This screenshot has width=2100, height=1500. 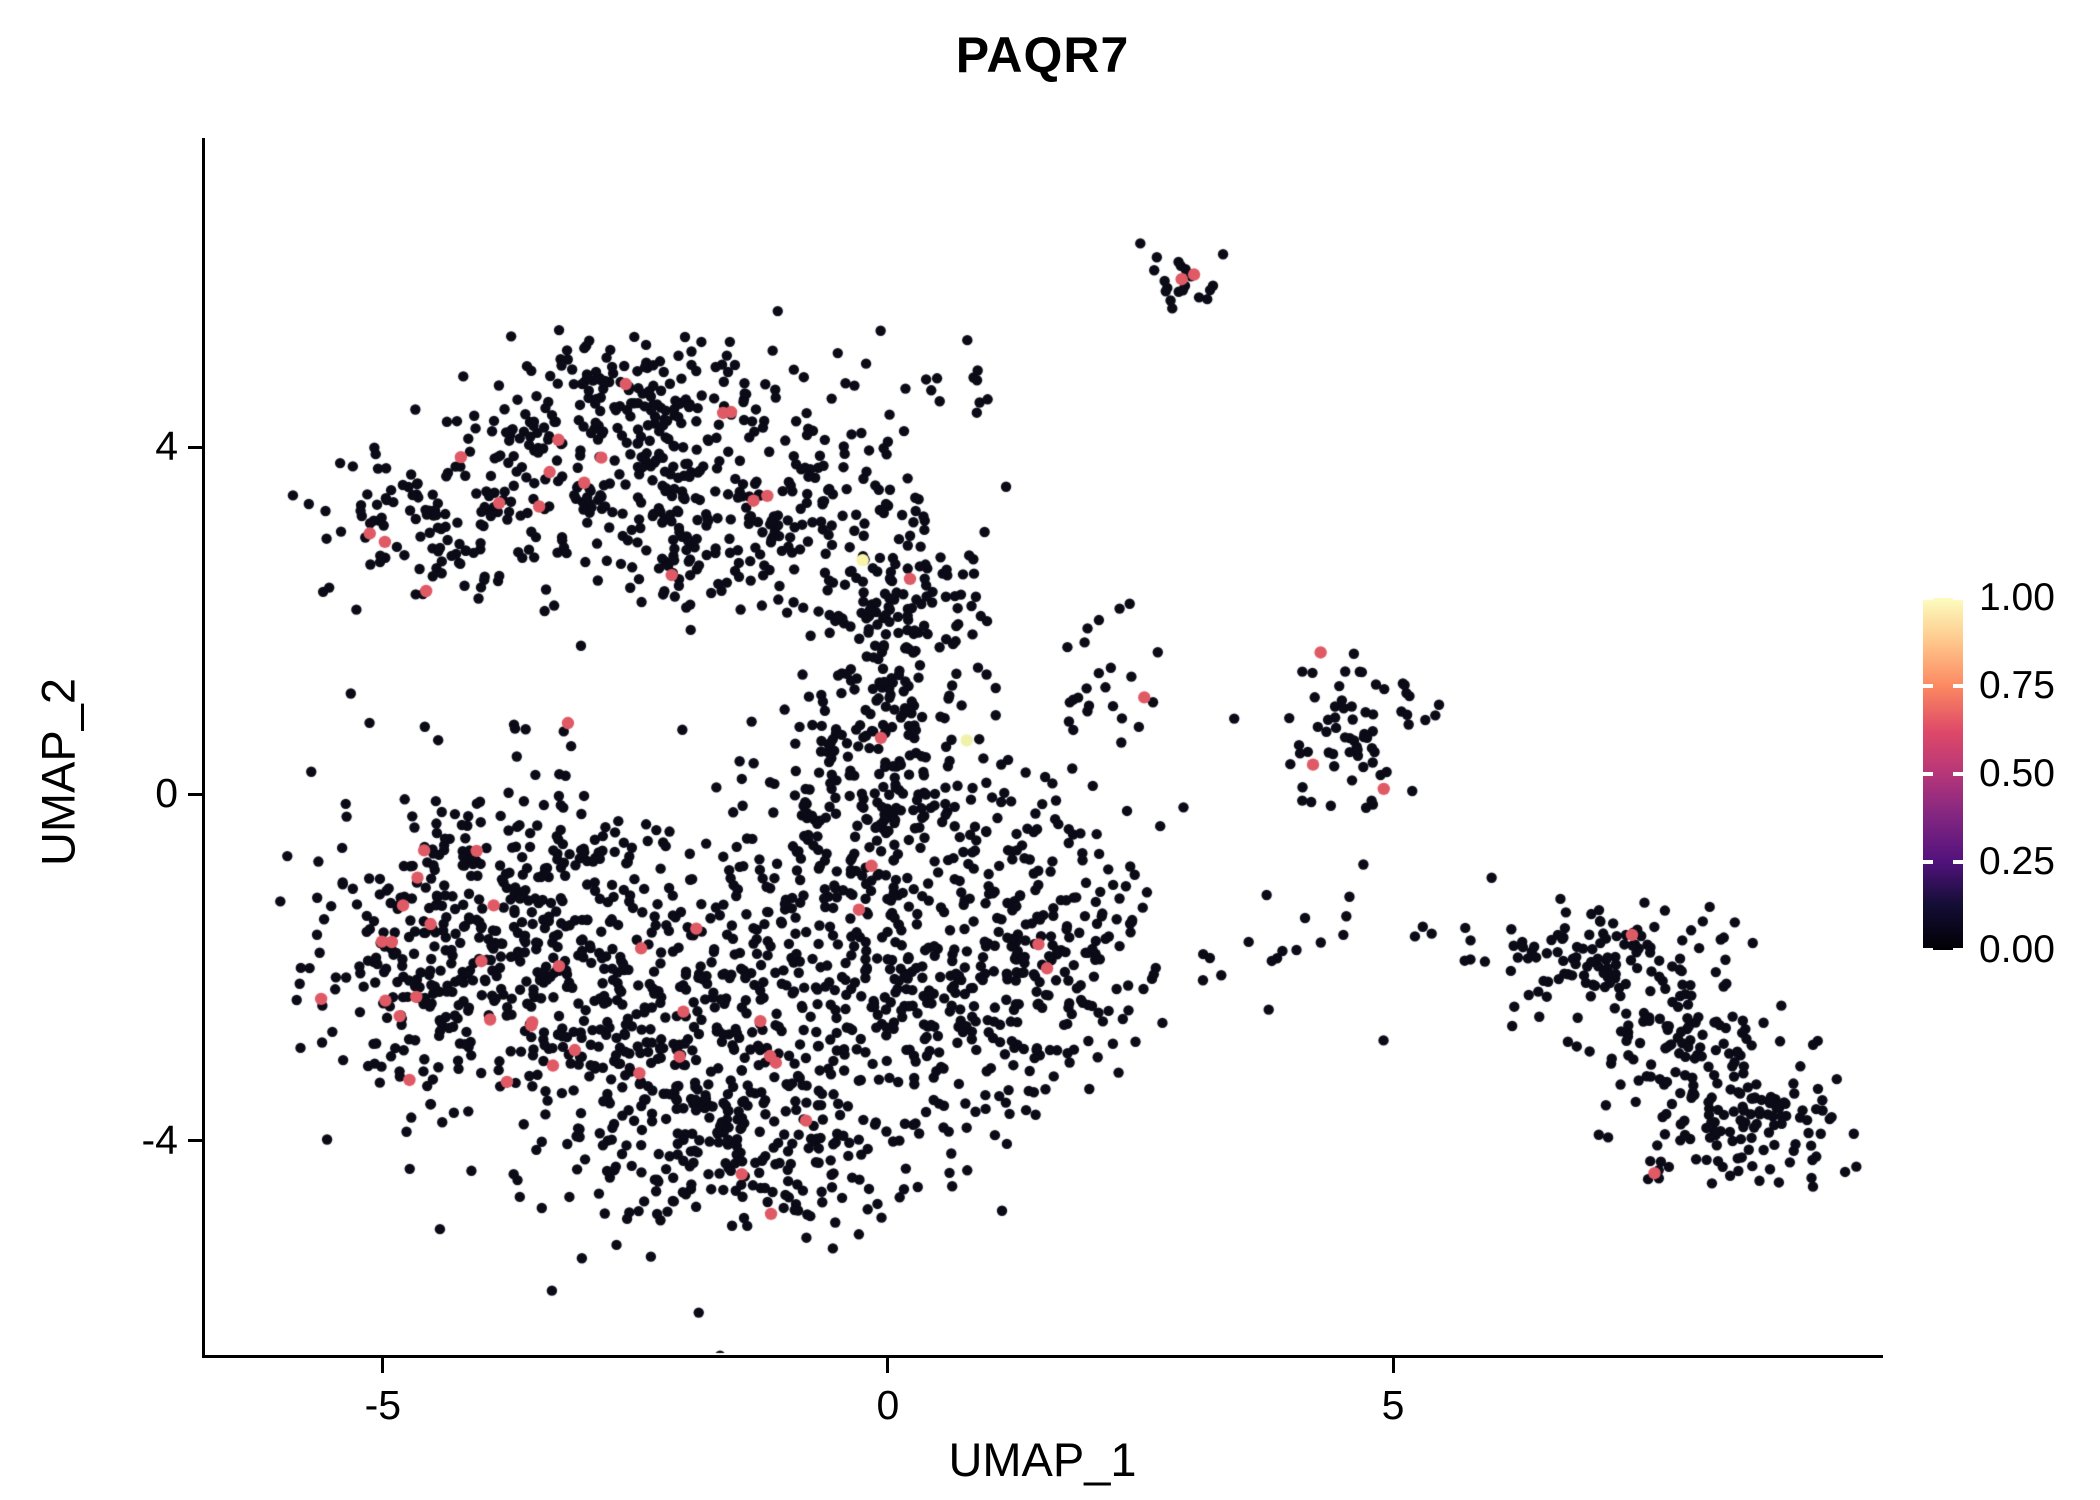 I want to click on colorbar-tick-label: 0.75, so click(x=2017, y=685).